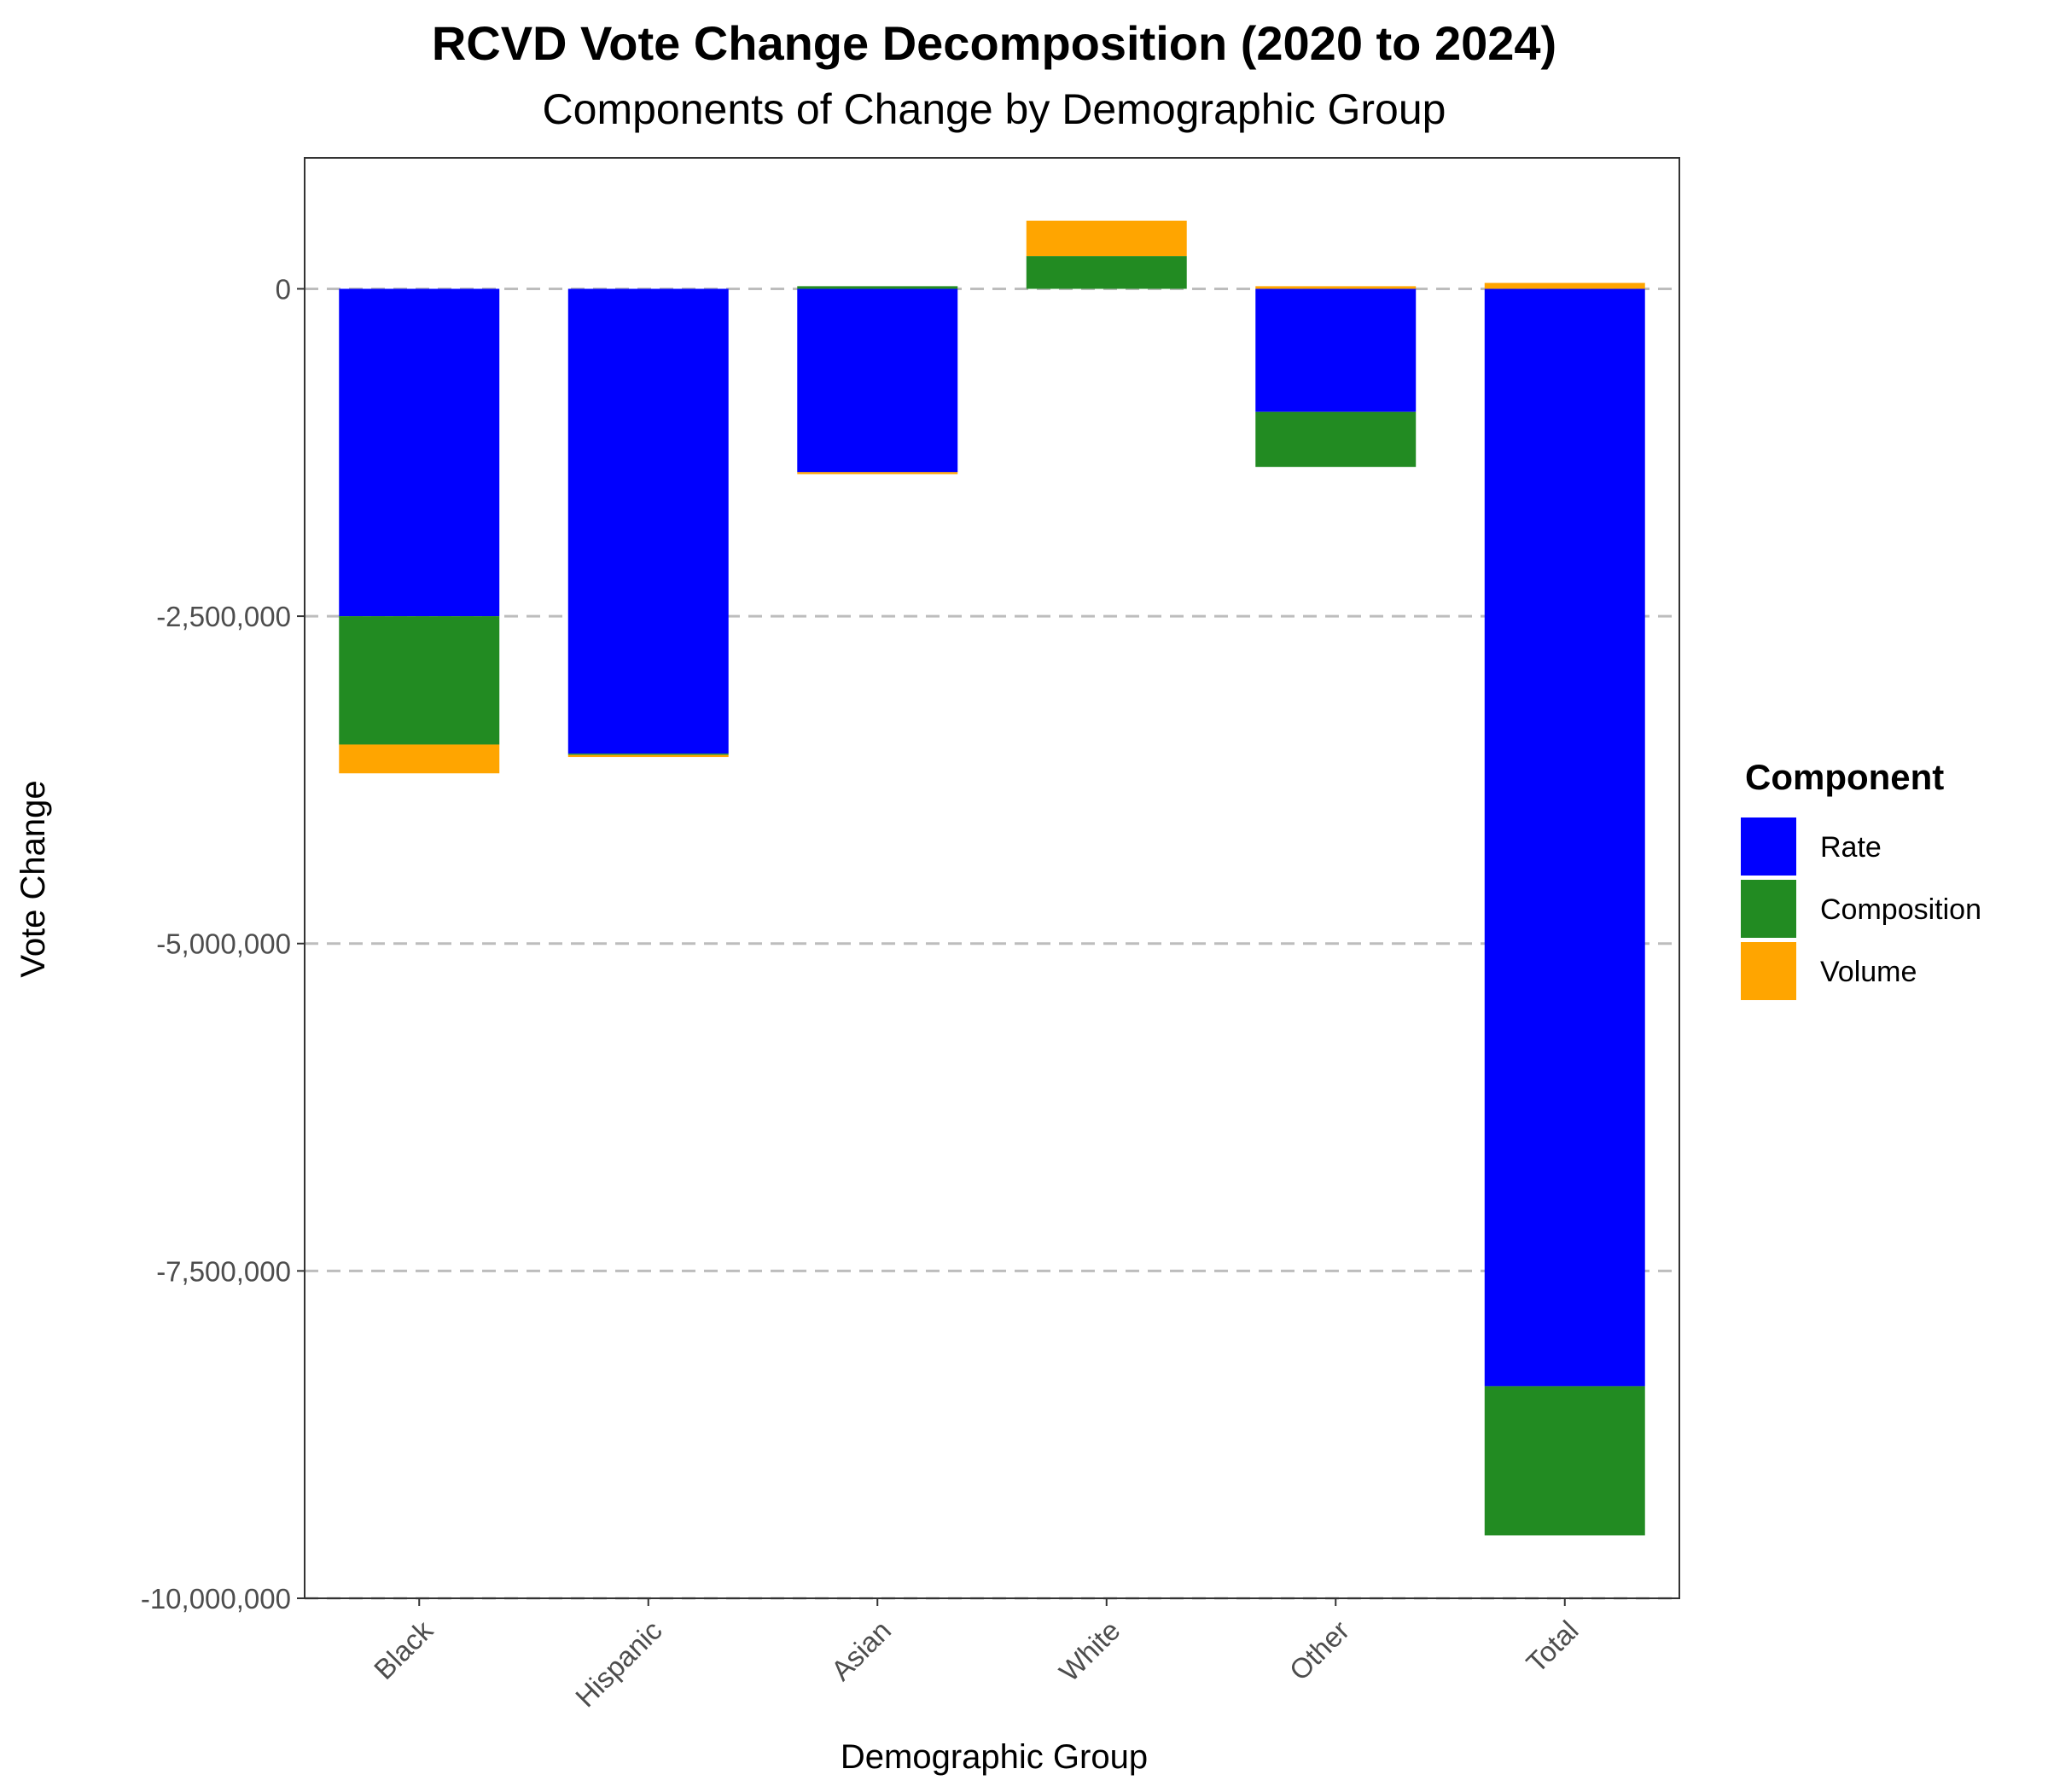 The width and height of the screenshot is (2048, 1792). Describe the element at coordinates (1336, 350) in the screenshot. I see `bar-rate-other` at that location.